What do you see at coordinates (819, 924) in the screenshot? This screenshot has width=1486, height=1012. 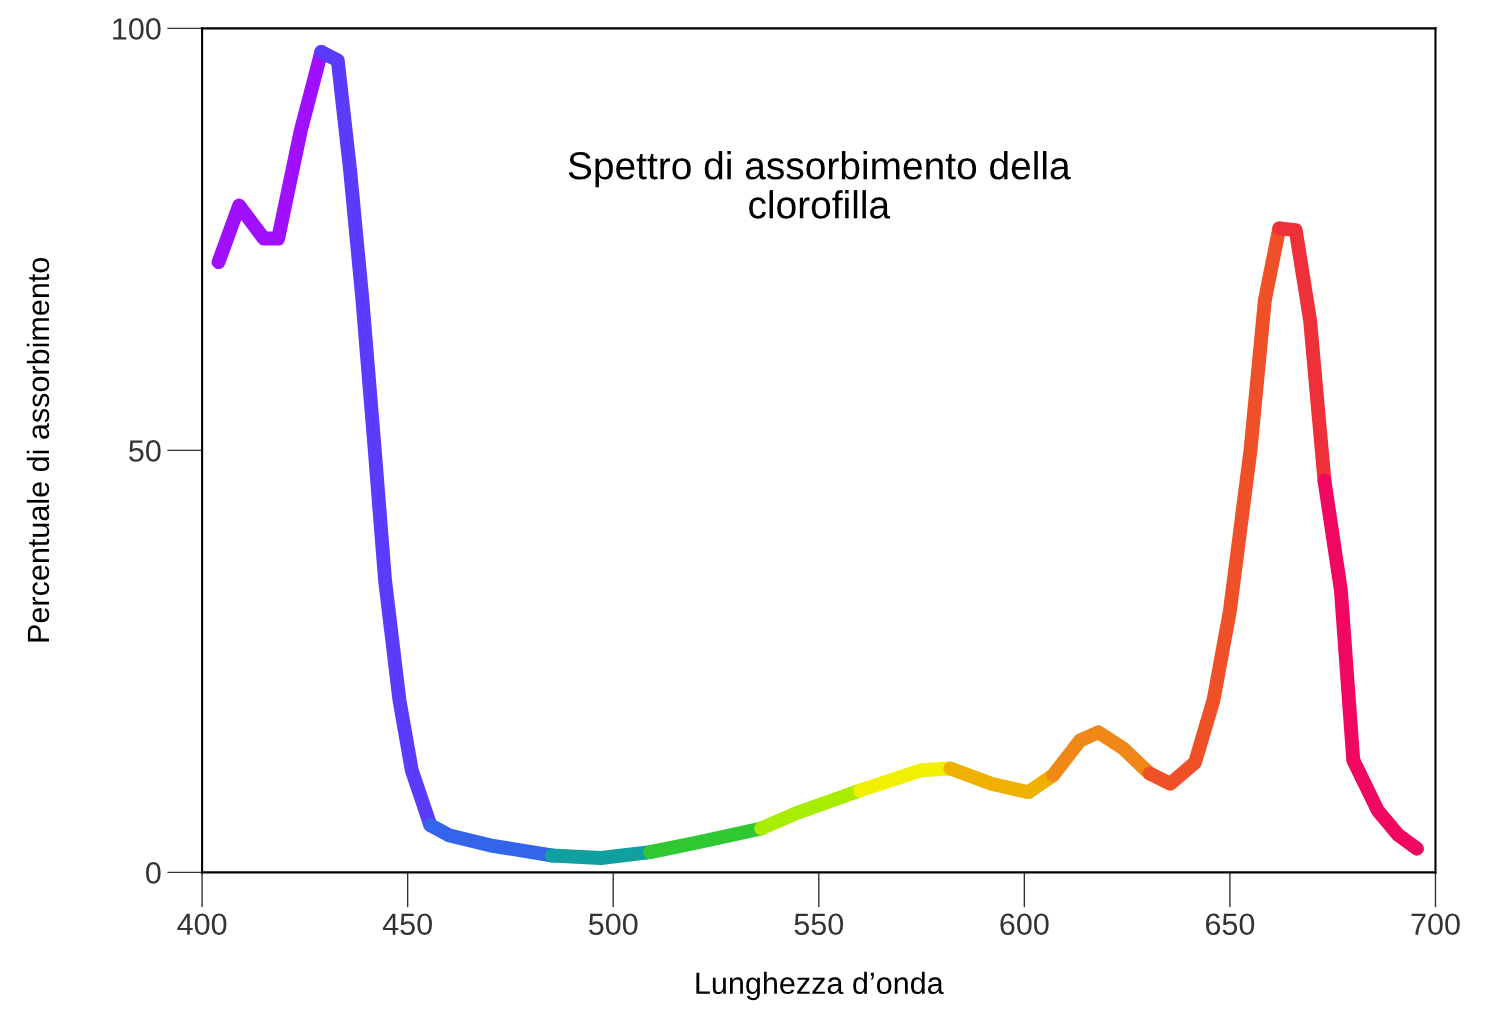 I see `x-tick-label: 550` at bounding box center [819, 924].